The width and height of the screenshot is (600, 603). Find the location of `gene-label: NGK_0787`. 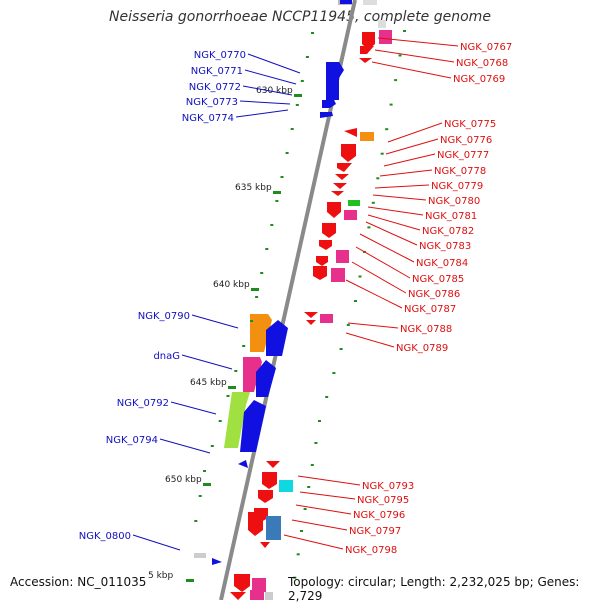

gene-label: NGK_0787 is located at coordinates (430, 309).